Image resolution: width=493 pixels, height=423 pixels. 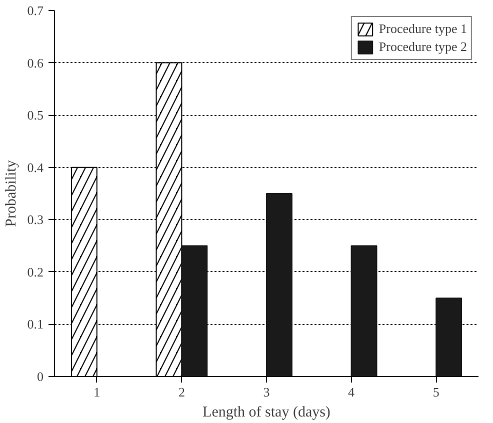 I want to click on y-axis-title: Probability, so click(x=11, y=193).